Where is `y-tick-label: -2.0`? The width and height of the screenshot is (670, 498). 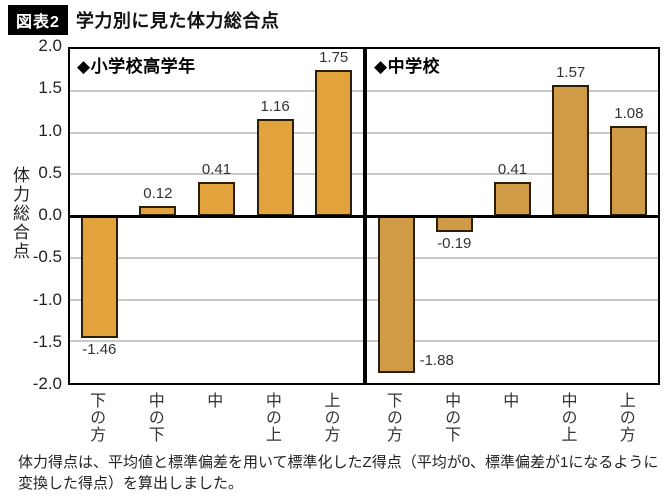
y-tick-label: -2.0 is located at coordinates (47, 383).